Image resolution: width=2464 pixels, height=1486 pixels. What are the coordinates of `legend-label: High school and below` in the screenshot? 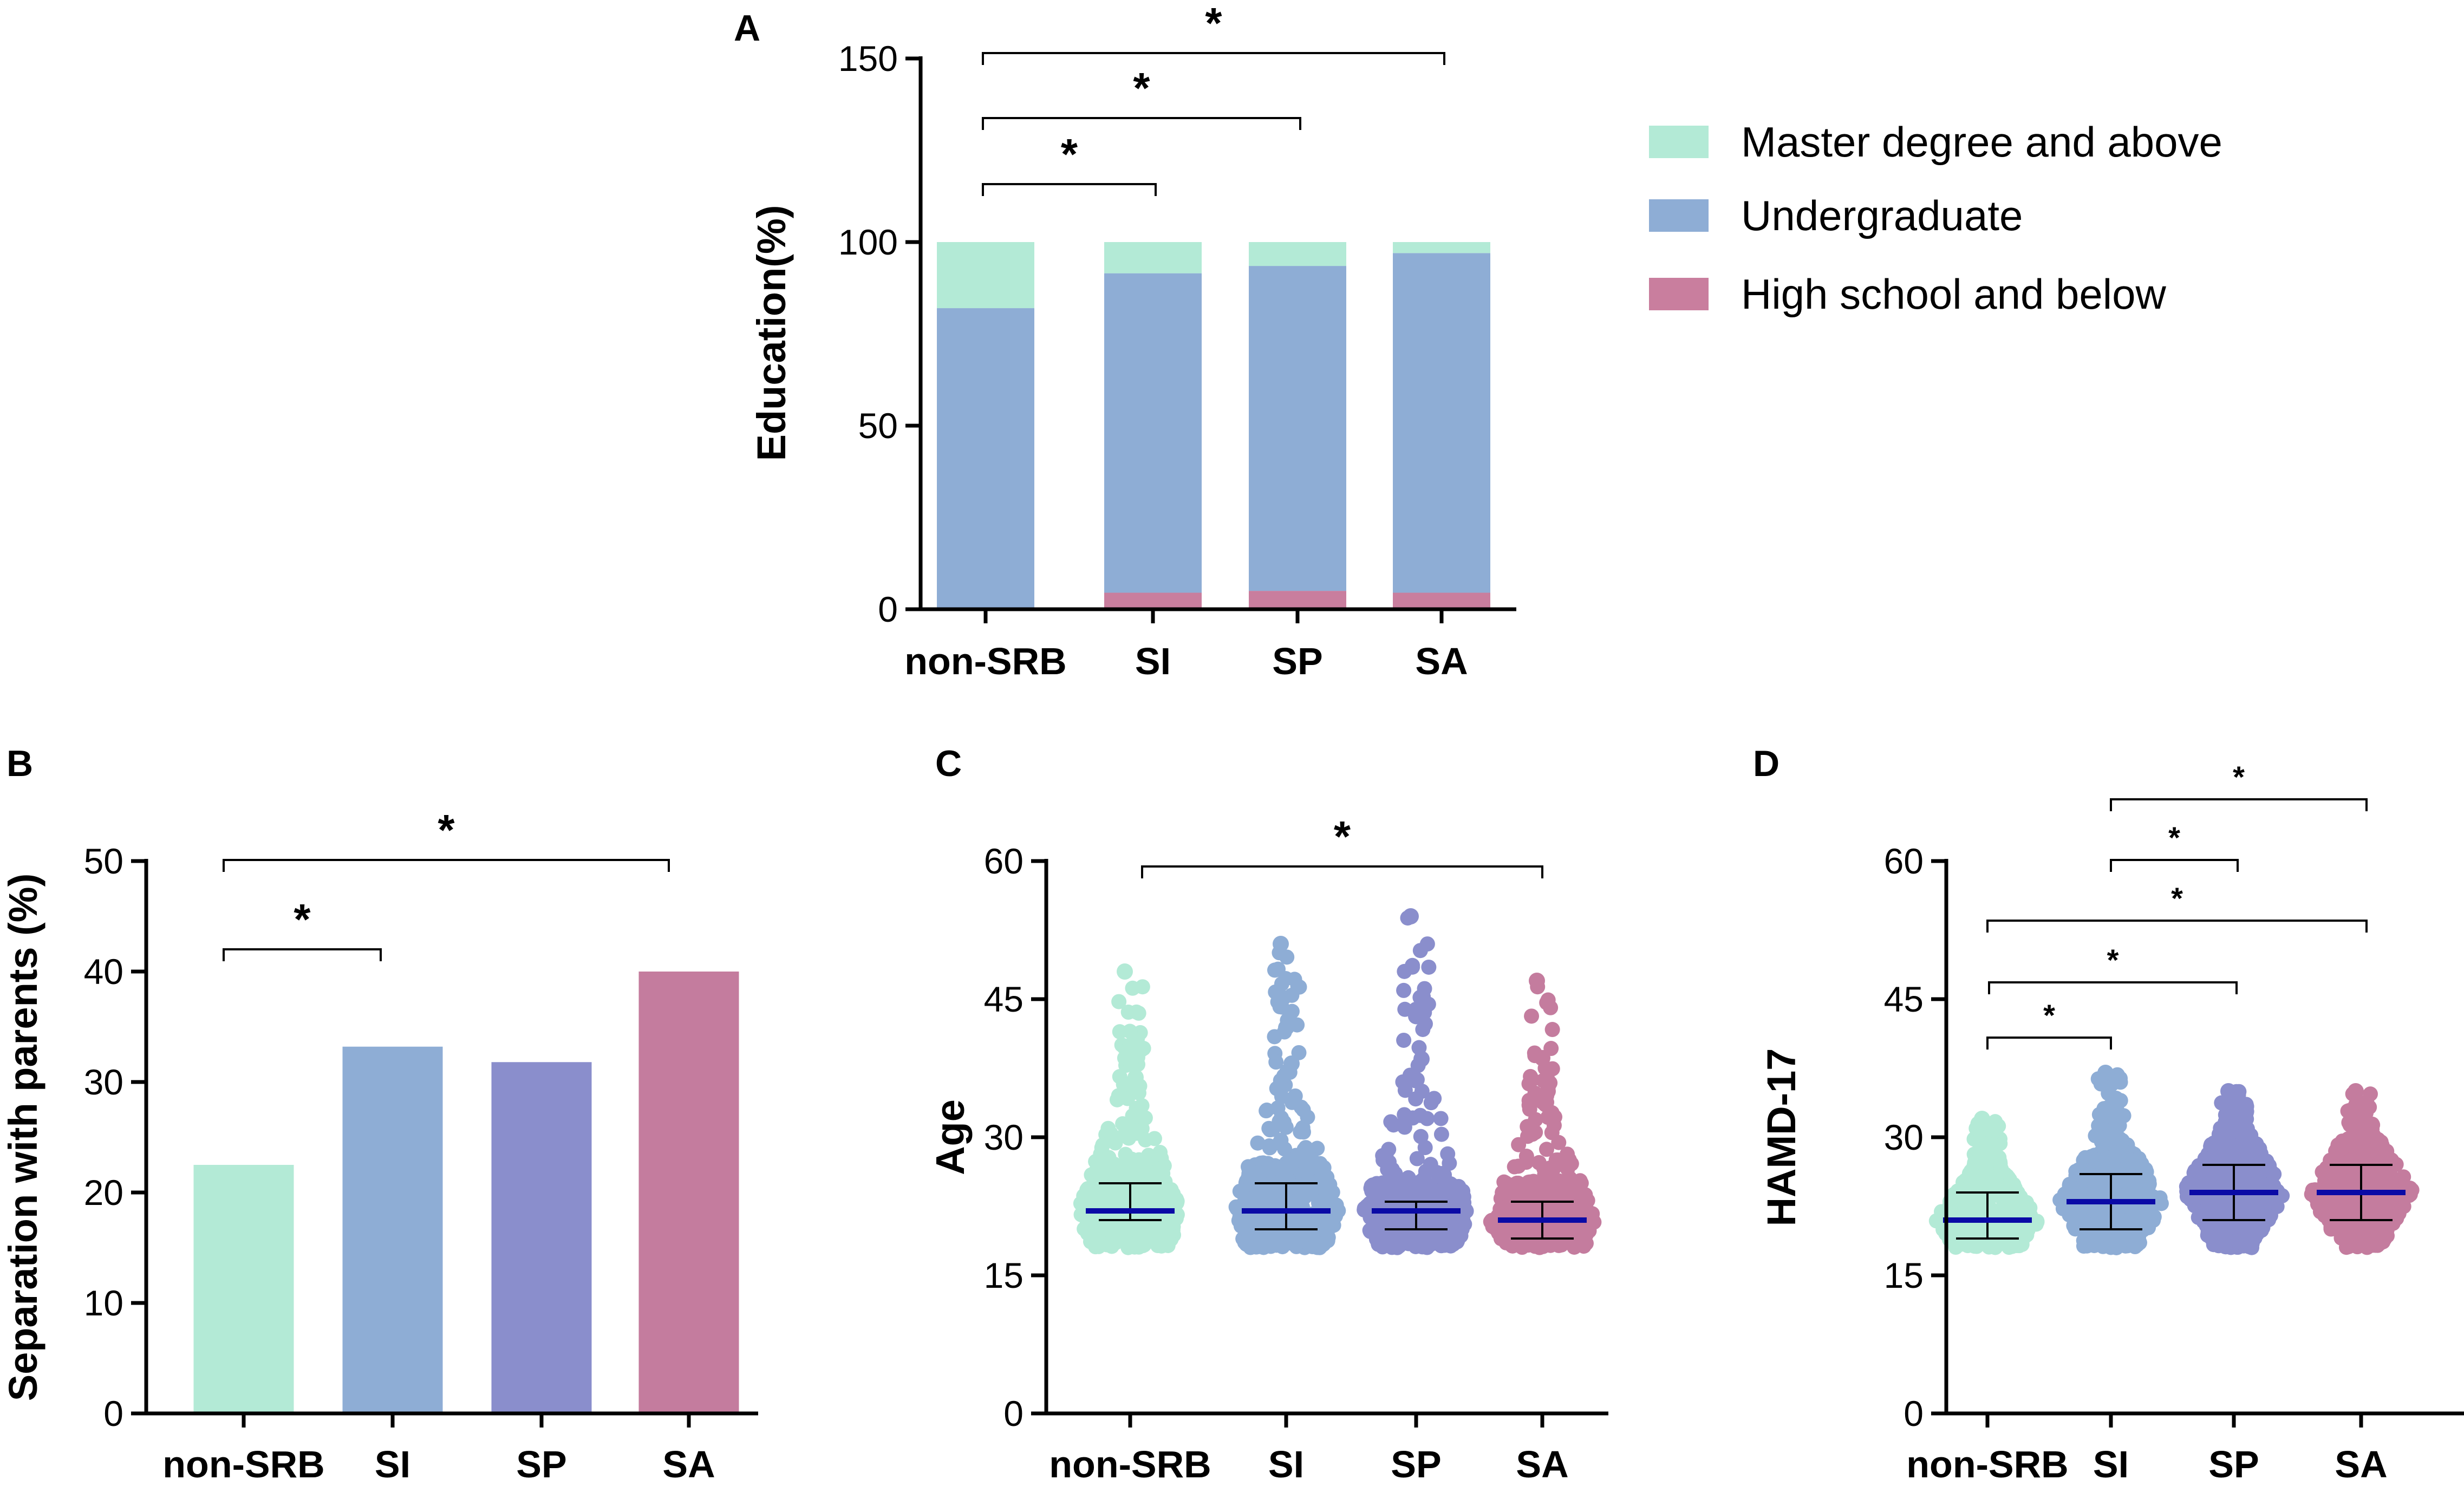 It's located at (1954, 294).